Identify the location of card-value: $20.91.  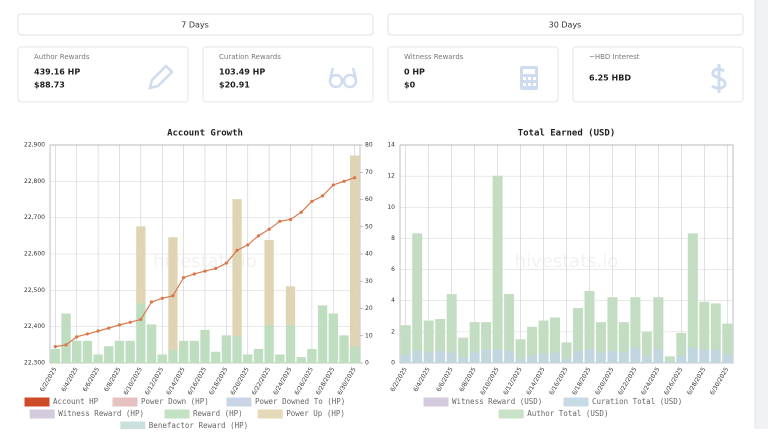
(234, 85).